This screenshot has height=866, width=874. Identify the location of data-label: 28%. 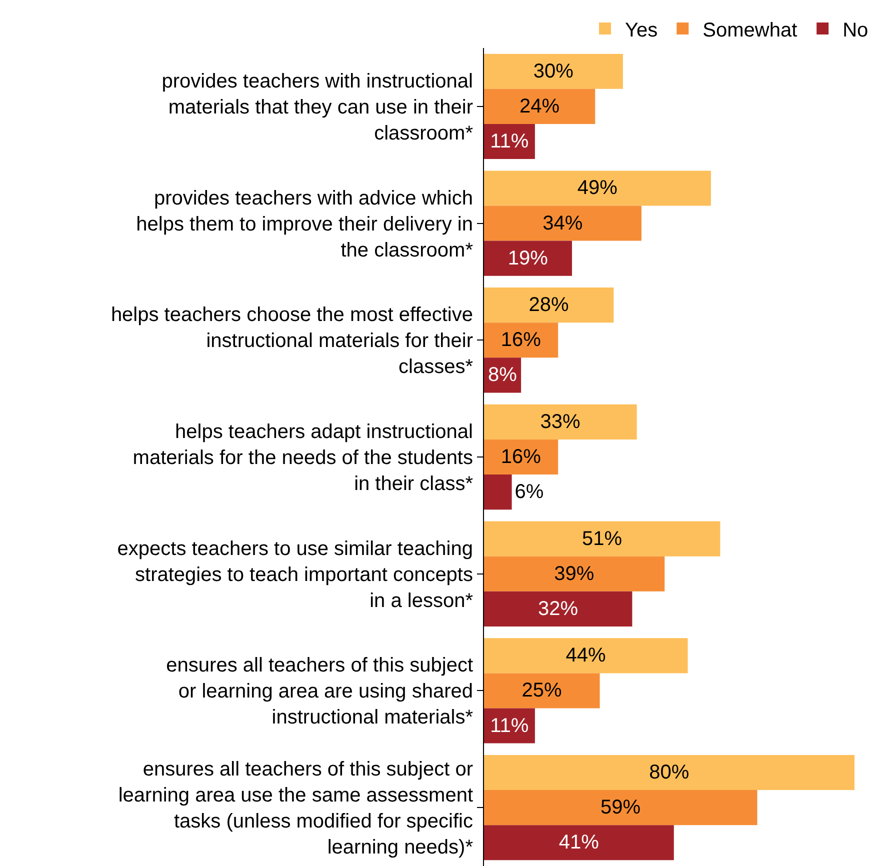
(548, 305).